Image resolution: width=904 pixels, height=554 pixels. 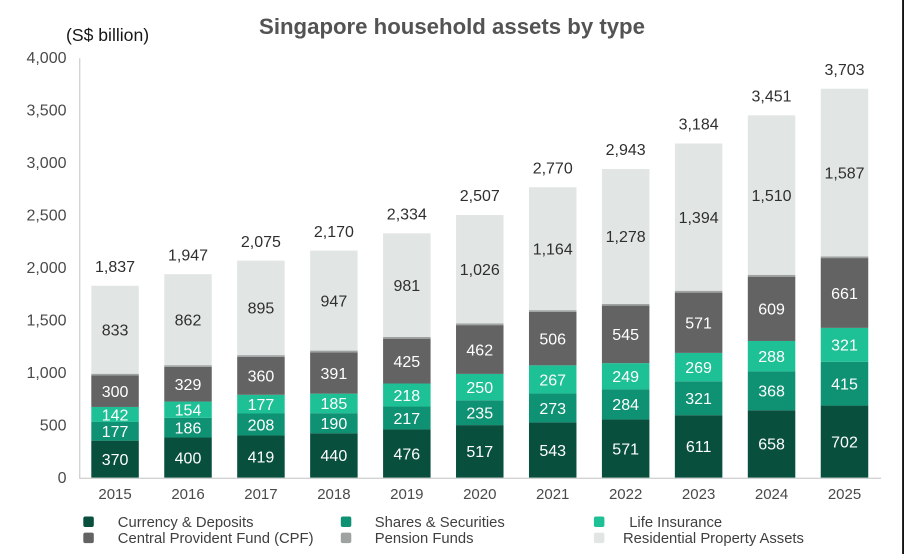 What do you see at coordinates (440, 523) in the screenshot?
I see `svg-text: Shares & Securities` at bounding box center [440, 523].